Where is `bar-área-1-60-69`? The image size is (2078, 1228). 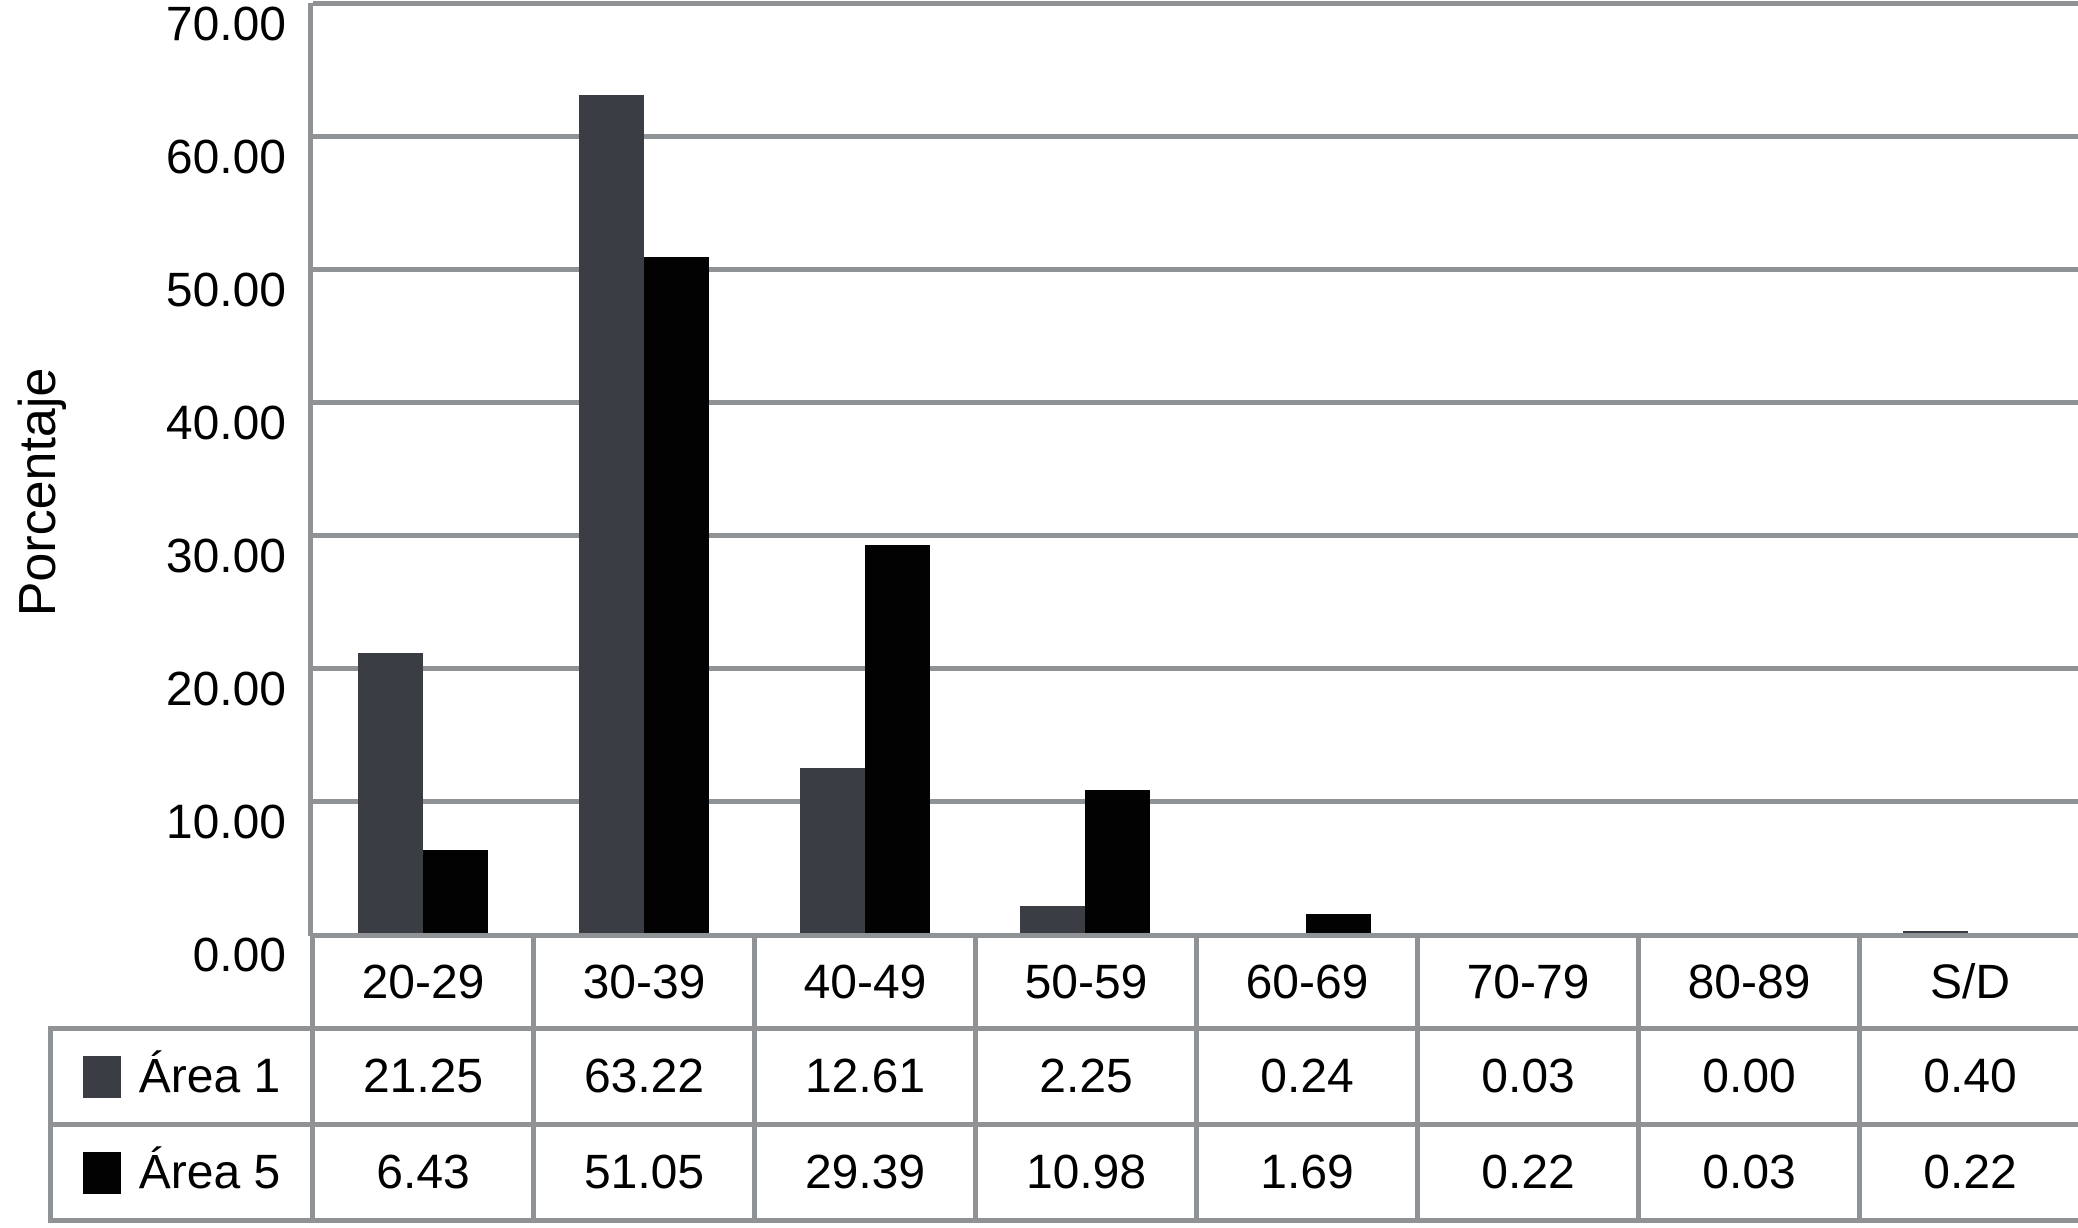
bar-área-1-60-69 is located at coordinates (1273, 934).